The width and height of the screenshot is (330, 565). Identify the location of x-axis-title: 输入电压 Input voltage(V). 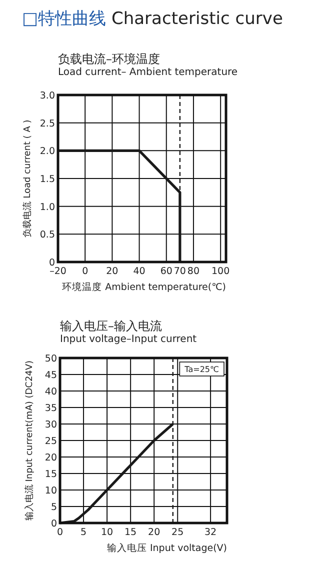
(166, 548).